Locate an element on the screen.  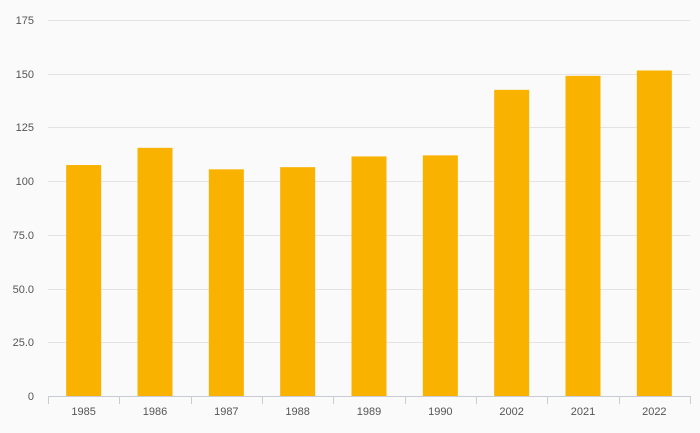
y-tick-label-5: 125 is located at coordinates (25, 128).